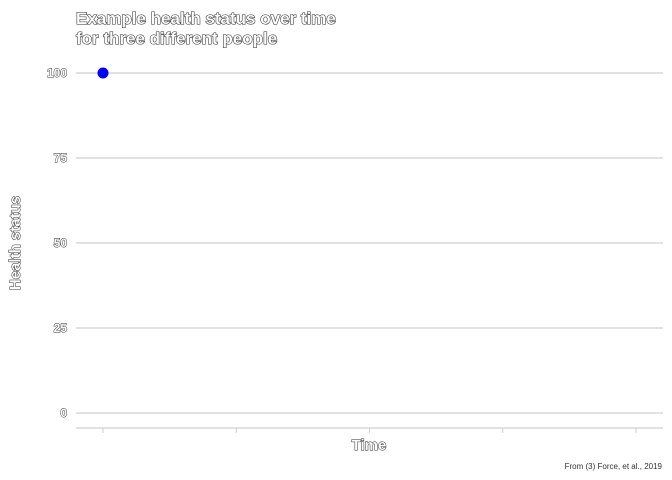 The width and height of the screenshot is (672, 480). What do you see at coordinates (61, 158) in the screenshot?
I see `y-tick-label: 75` at bounding box center [61, 158].